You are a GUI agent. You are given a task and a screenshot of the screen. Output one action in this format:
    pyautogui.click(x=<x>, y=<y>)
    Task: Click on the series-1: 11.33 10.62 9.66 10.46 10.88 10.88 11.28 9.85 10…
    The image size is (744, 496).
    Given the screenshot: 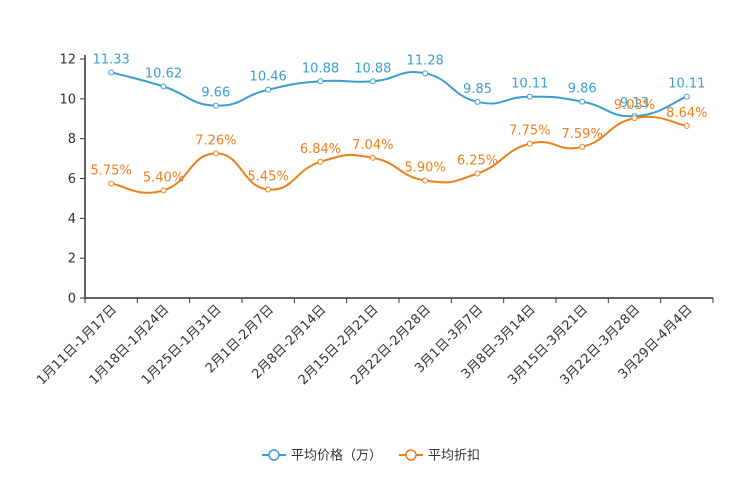 What is the action you would take?
    pyautogui.click(x=399, y=86)
    